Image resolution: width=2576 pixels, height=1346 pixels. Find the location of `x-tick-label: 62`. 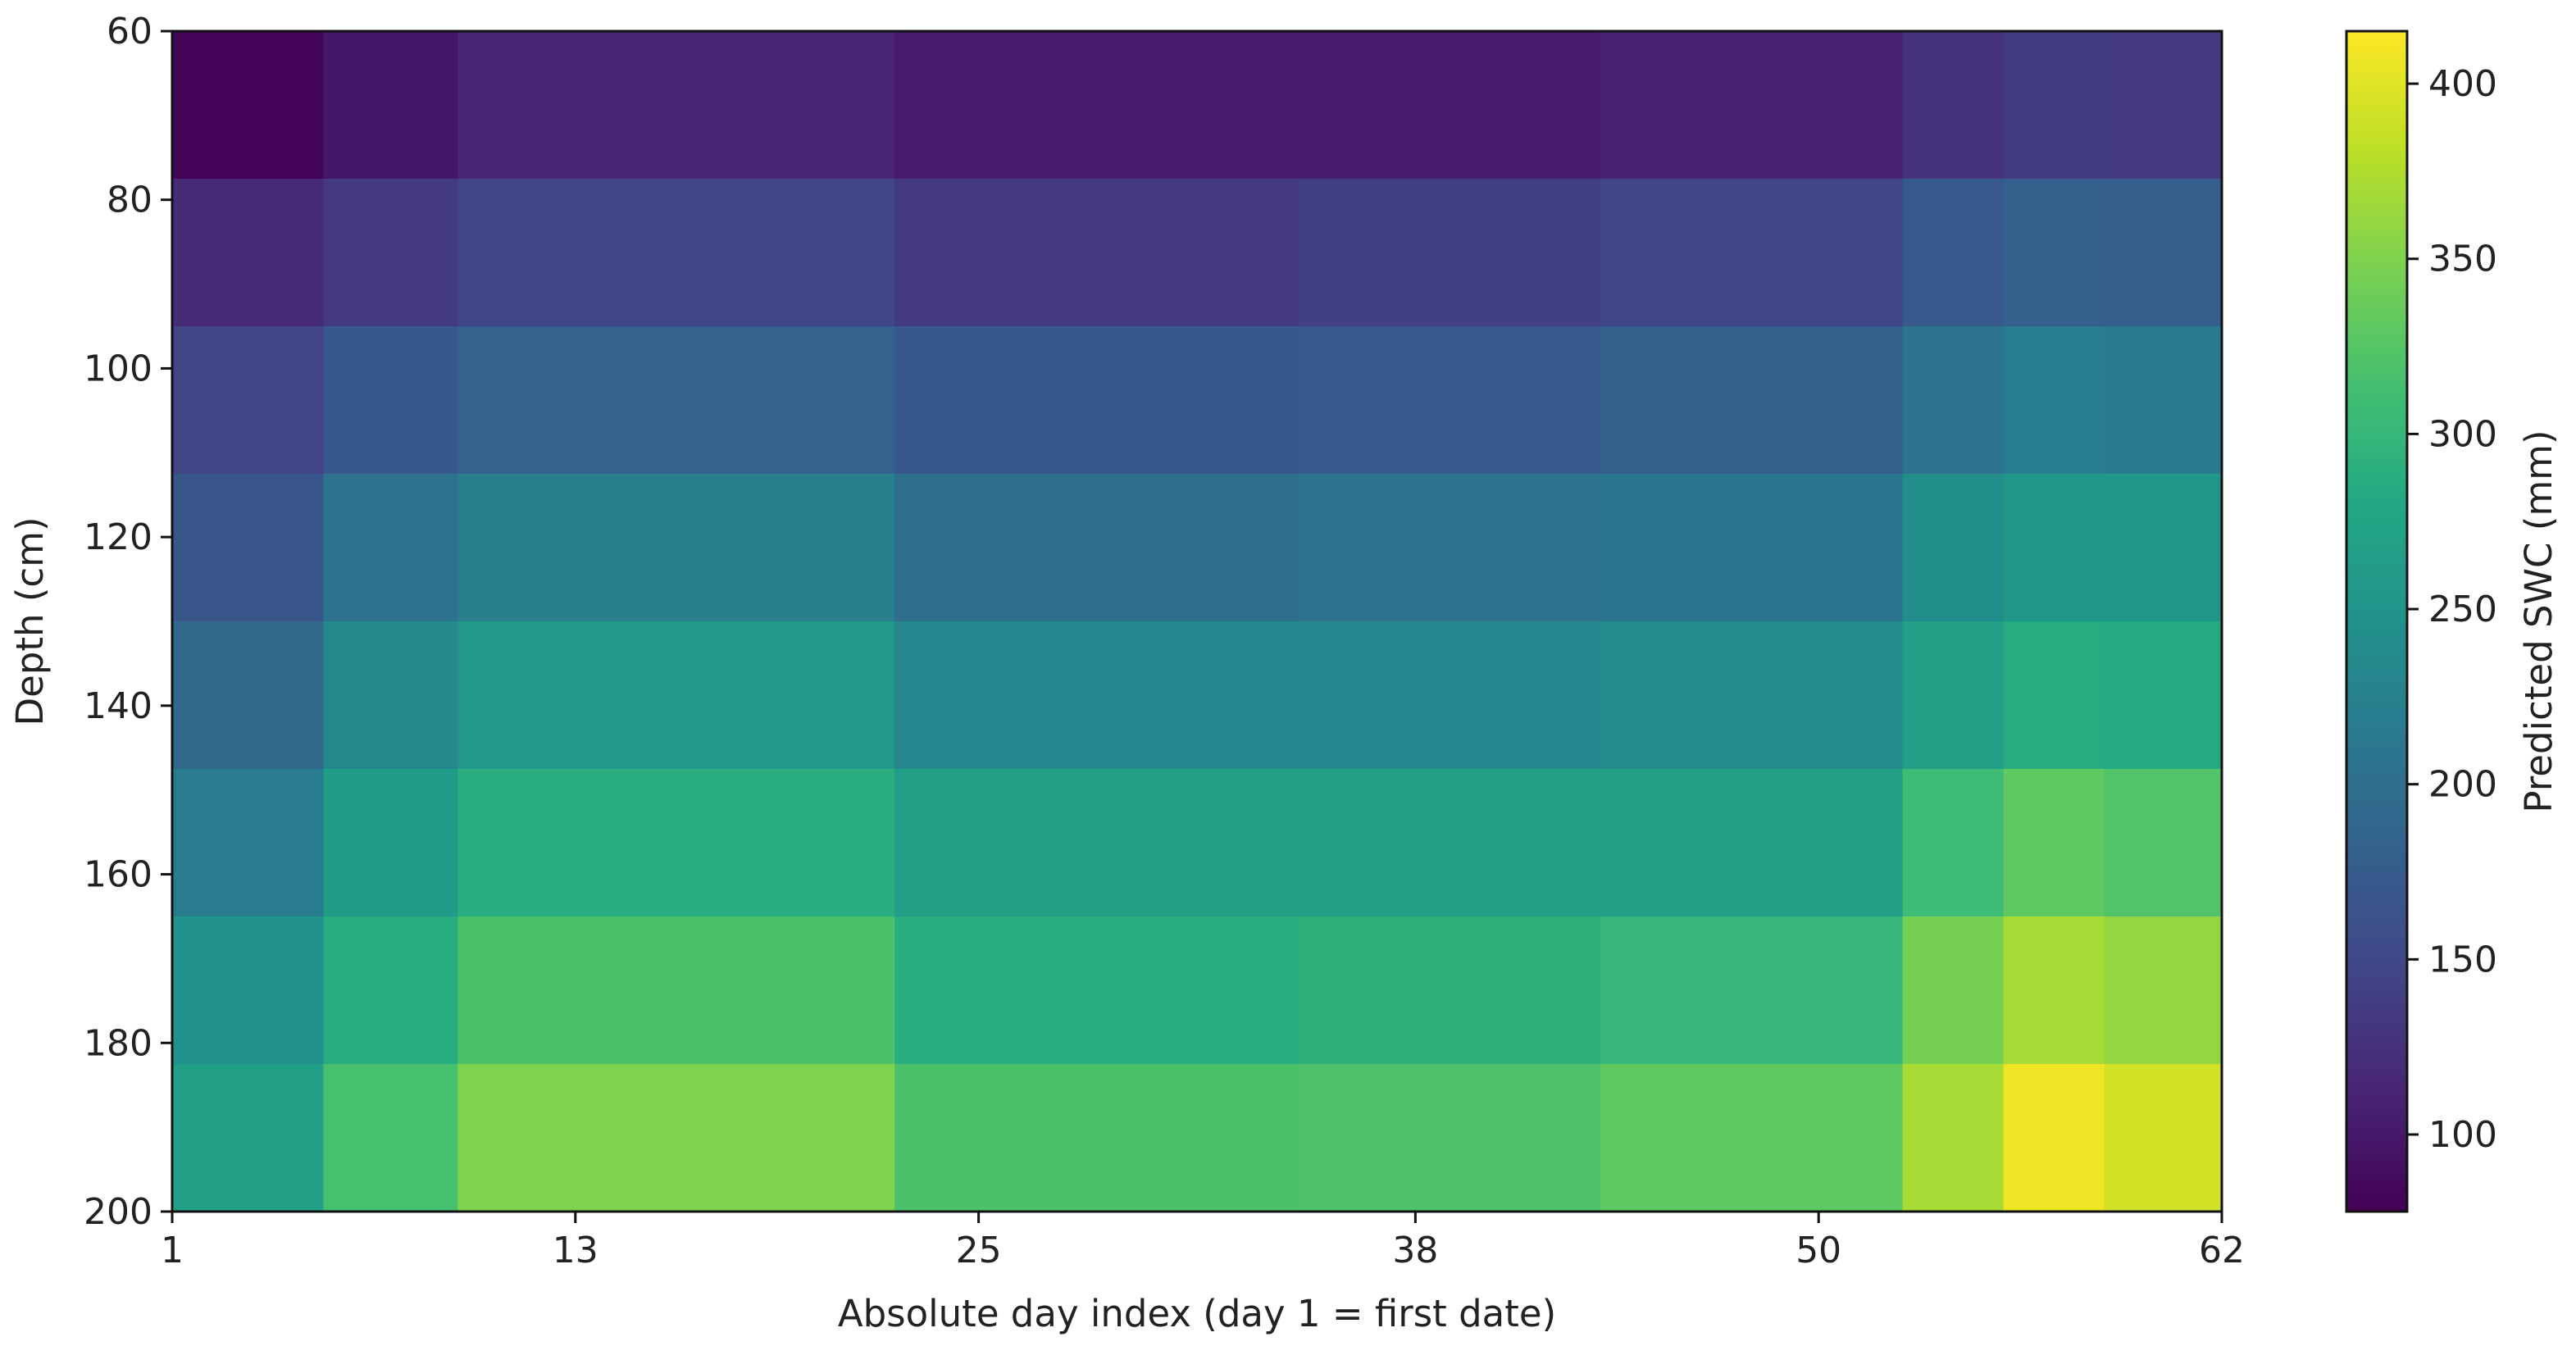

x-tick-label: 62 is located at coordinates (2222, 1250).